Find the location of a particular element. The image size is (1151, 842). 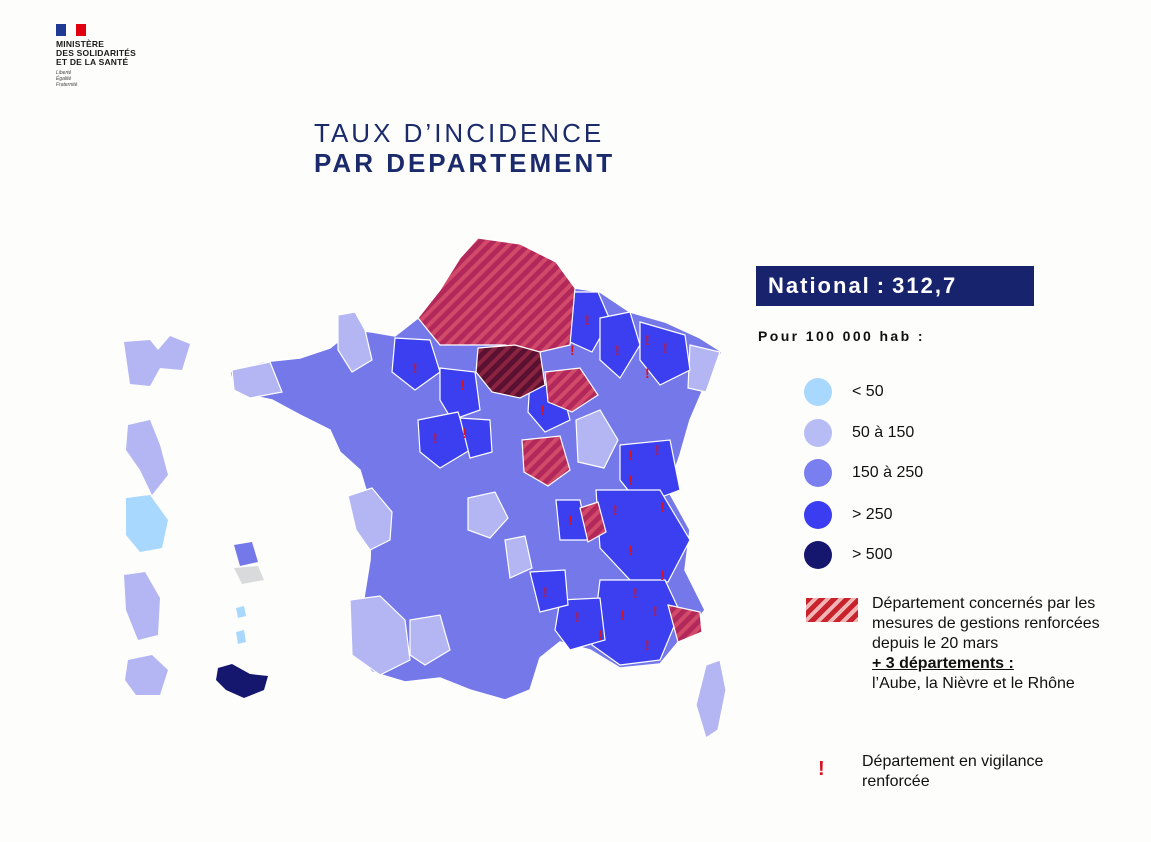

department-high-meuse is located at coordinates (620, 345).